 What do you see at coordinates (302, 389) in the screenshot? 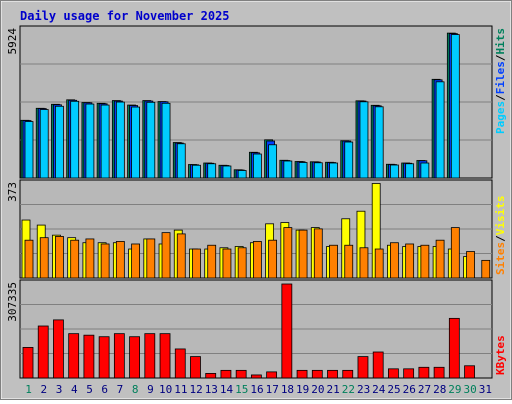
I see `x-tick-label: 19` at bounding box center [302, 389].